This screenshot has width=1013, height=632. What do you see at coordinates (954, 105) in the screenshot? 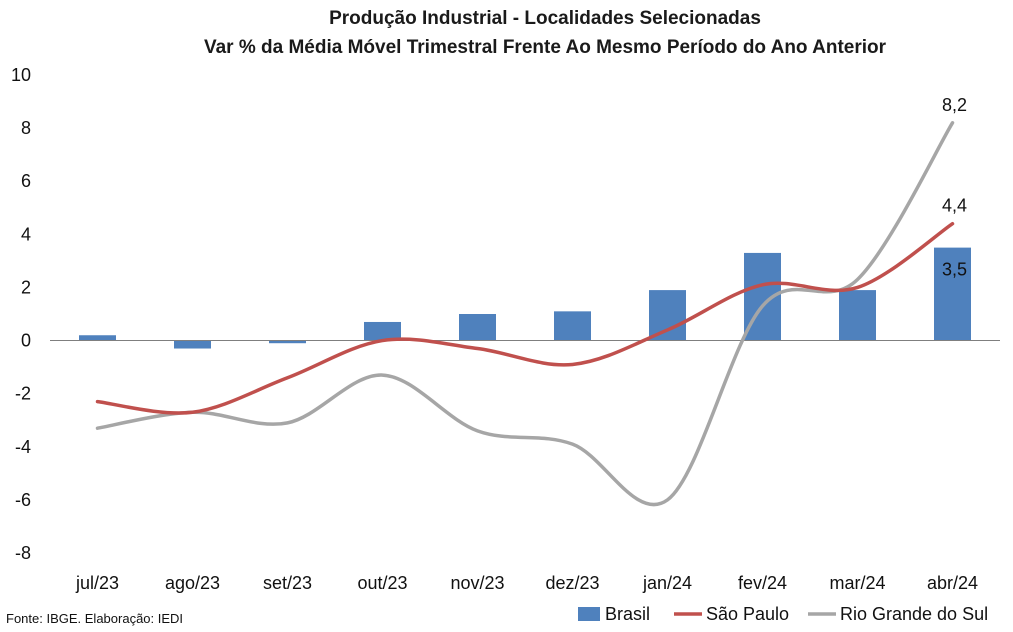
I see `data-label: 8,2` at bounding box center [954, 105].